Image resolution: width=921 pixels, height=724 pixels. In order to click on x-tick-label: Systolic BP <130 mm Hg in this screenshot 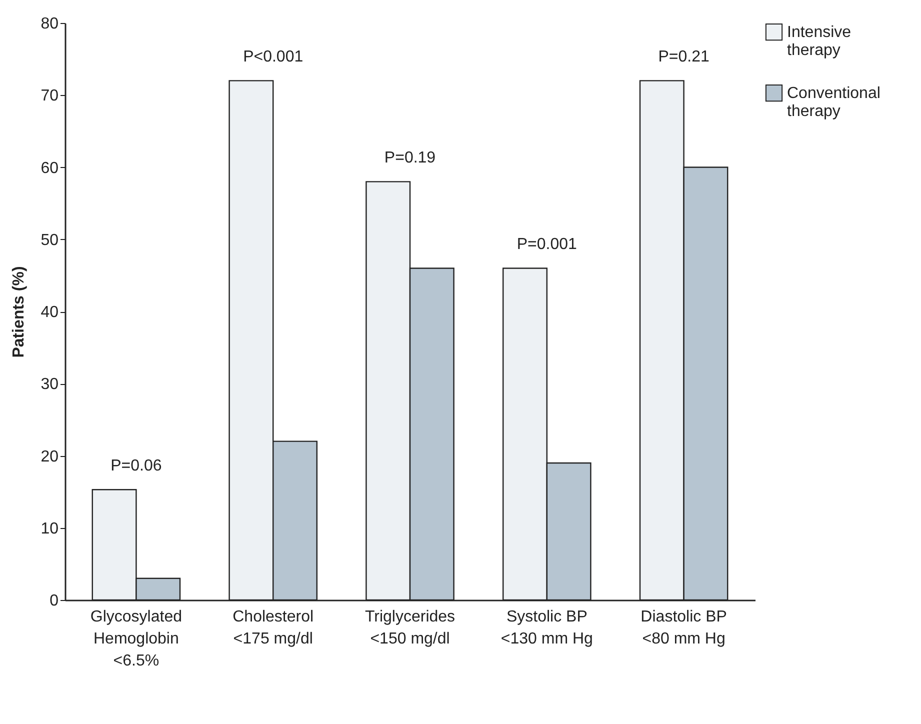, I will do `click(546, 628)`.